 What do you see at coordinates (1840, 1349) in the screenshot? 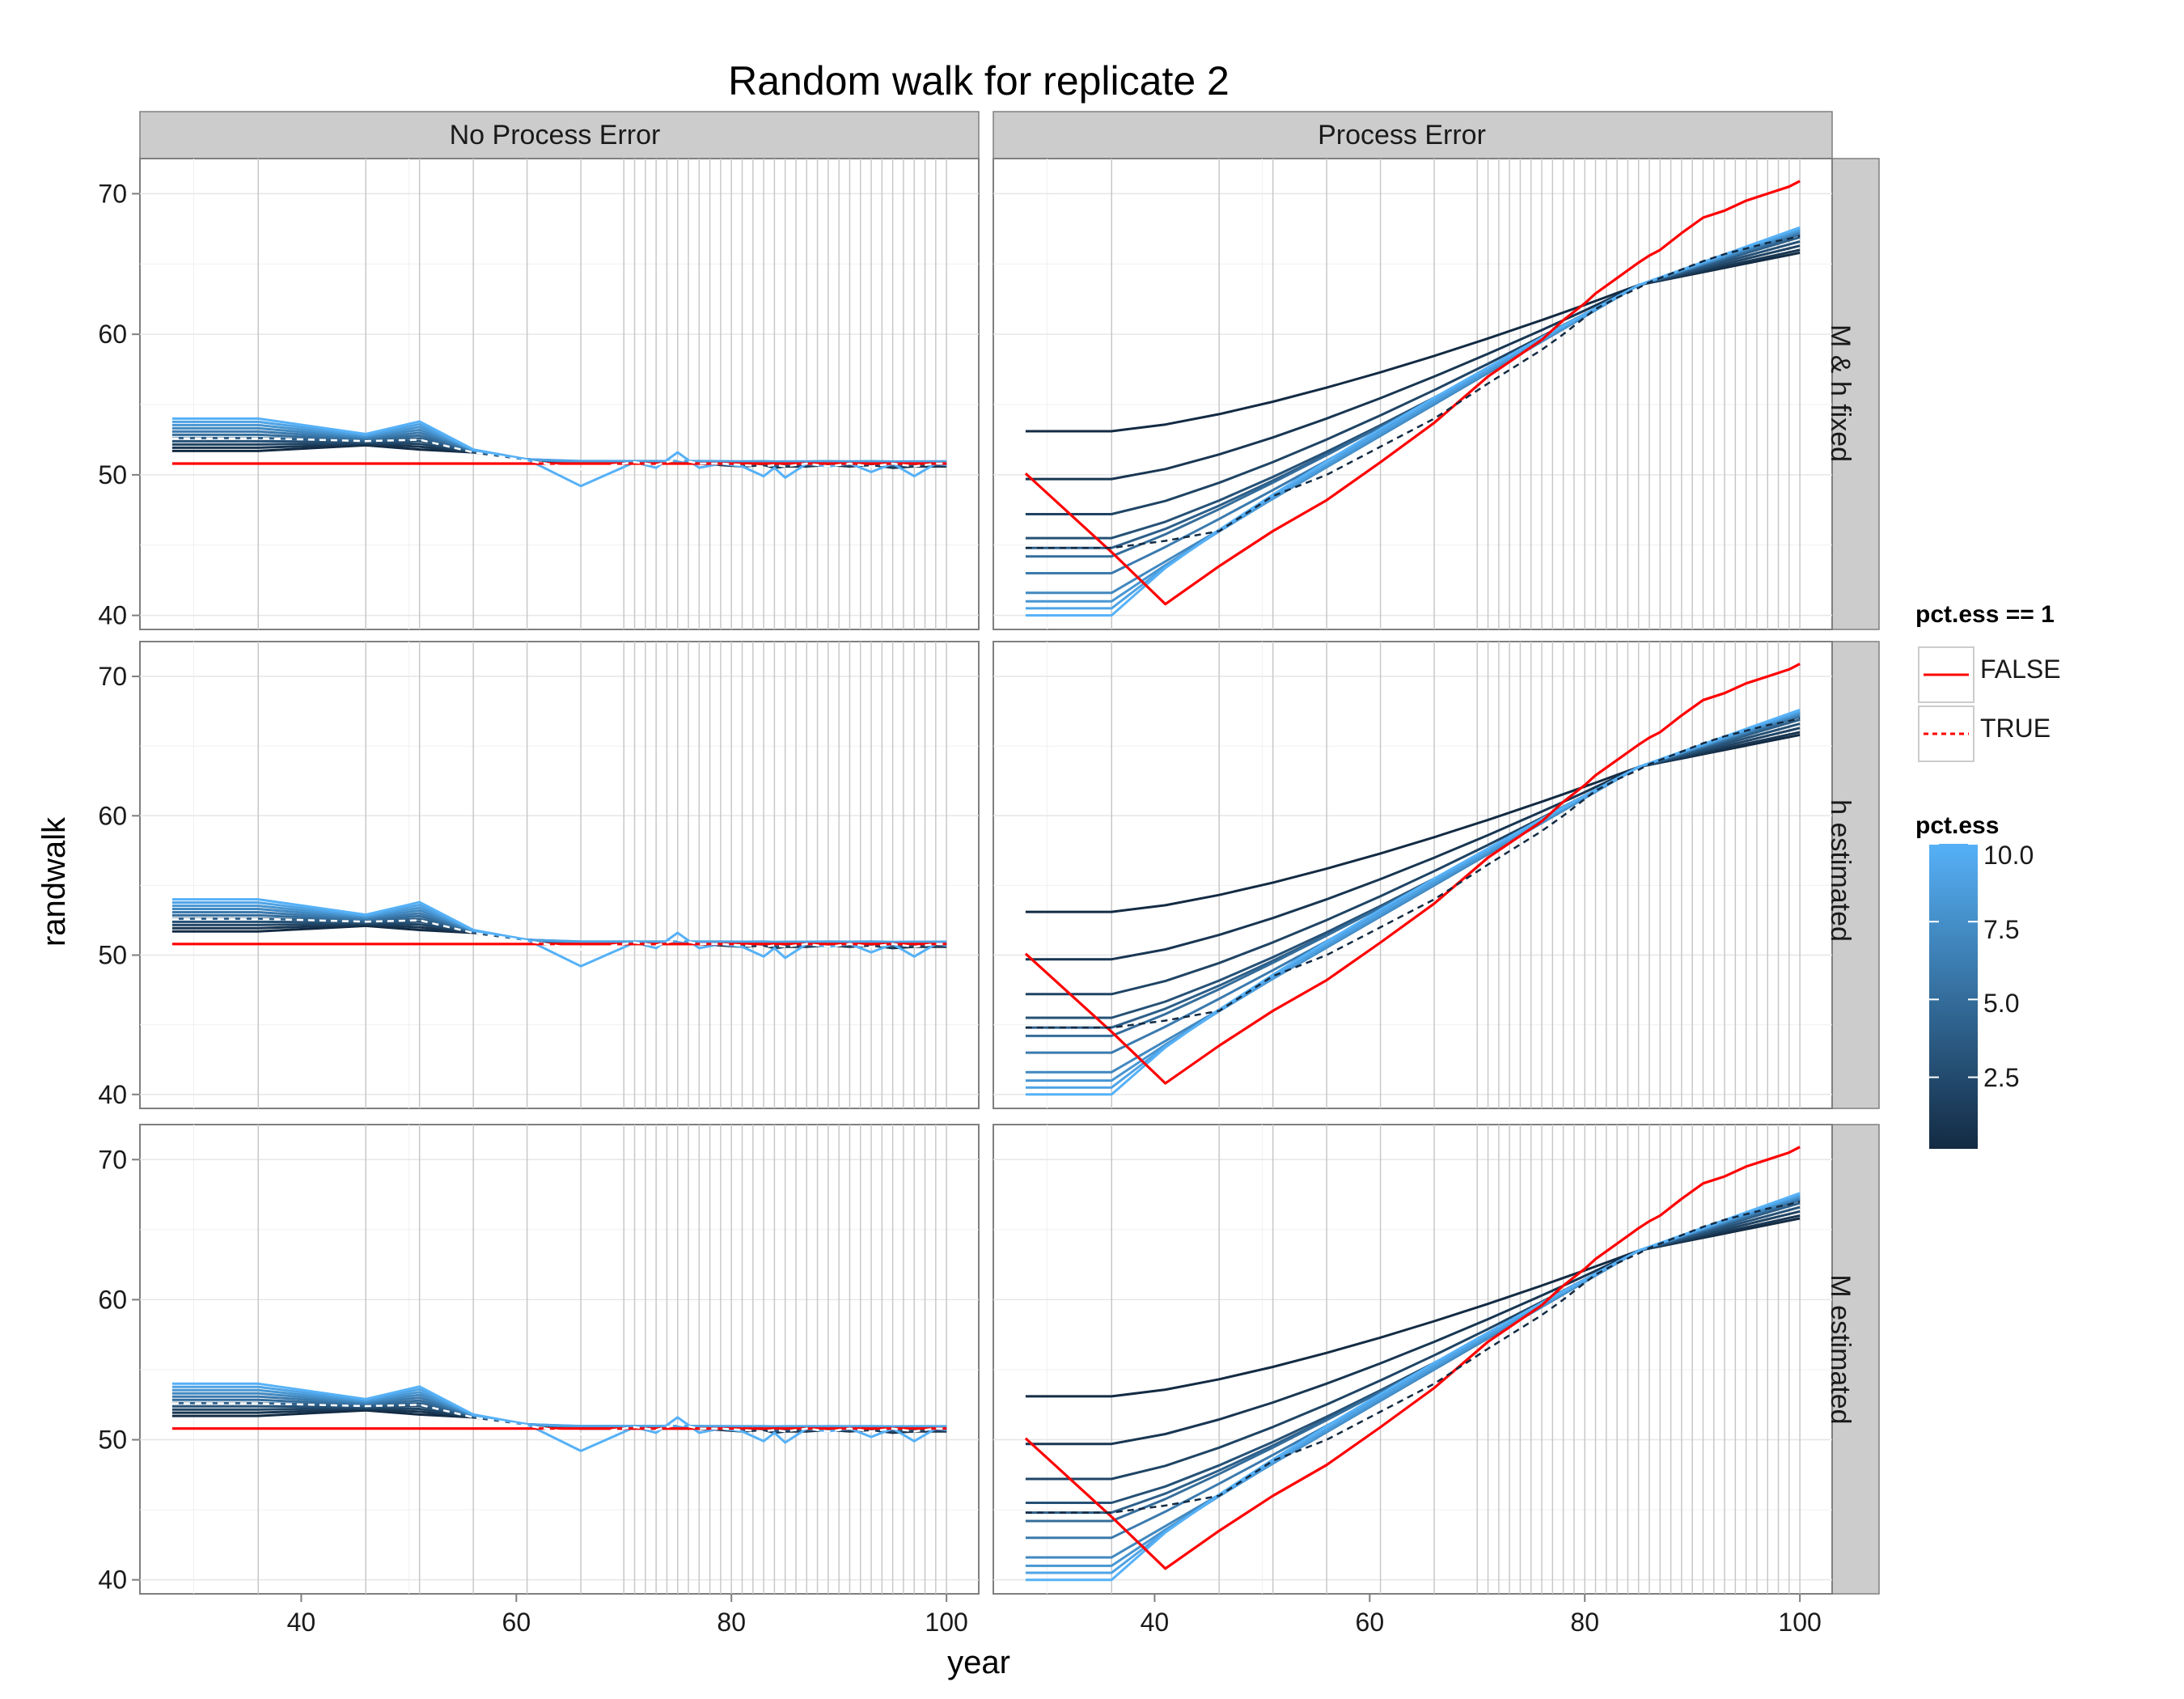
I see `strip-row-3: M estimated` at bounding box center [1840, 1349].